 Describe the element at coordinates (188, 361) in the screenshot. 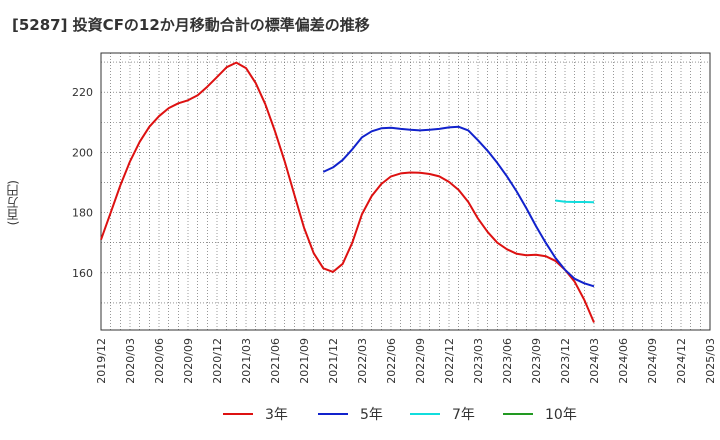

I see `x-tick-label: 2020/09` at that location.